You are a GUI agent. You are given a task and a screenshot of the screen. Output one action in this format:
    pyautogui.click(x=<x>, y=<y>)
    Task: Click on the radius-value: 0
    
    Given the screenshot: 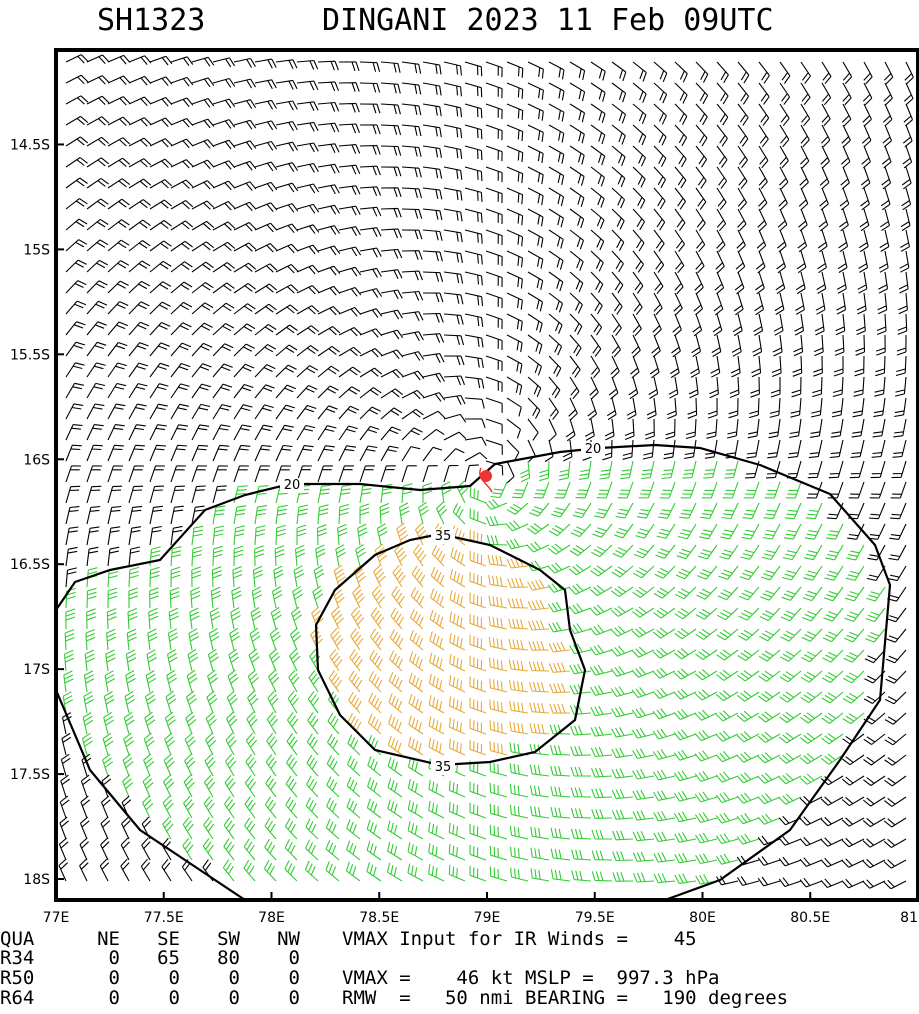 What is the action you would take?
    pyautogui.click(x=114, y=998)
    